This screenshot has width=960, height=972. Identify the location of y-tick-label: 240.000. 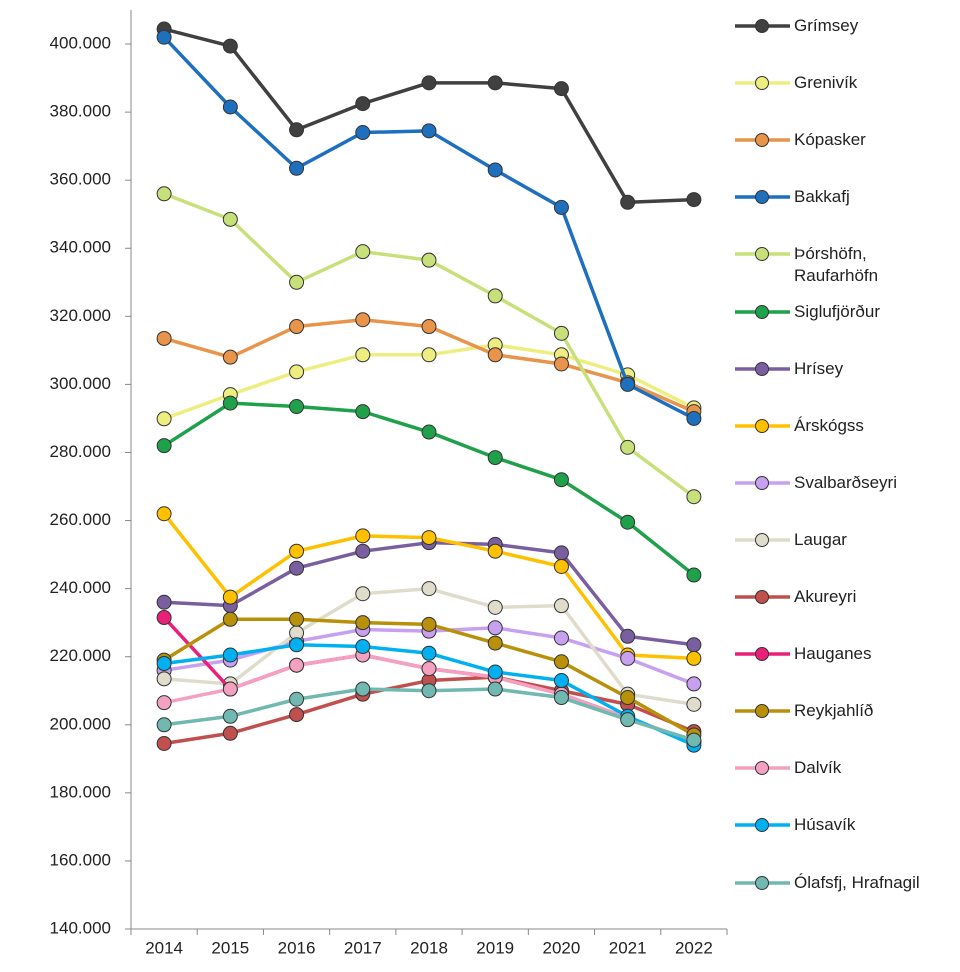
(80, 587).